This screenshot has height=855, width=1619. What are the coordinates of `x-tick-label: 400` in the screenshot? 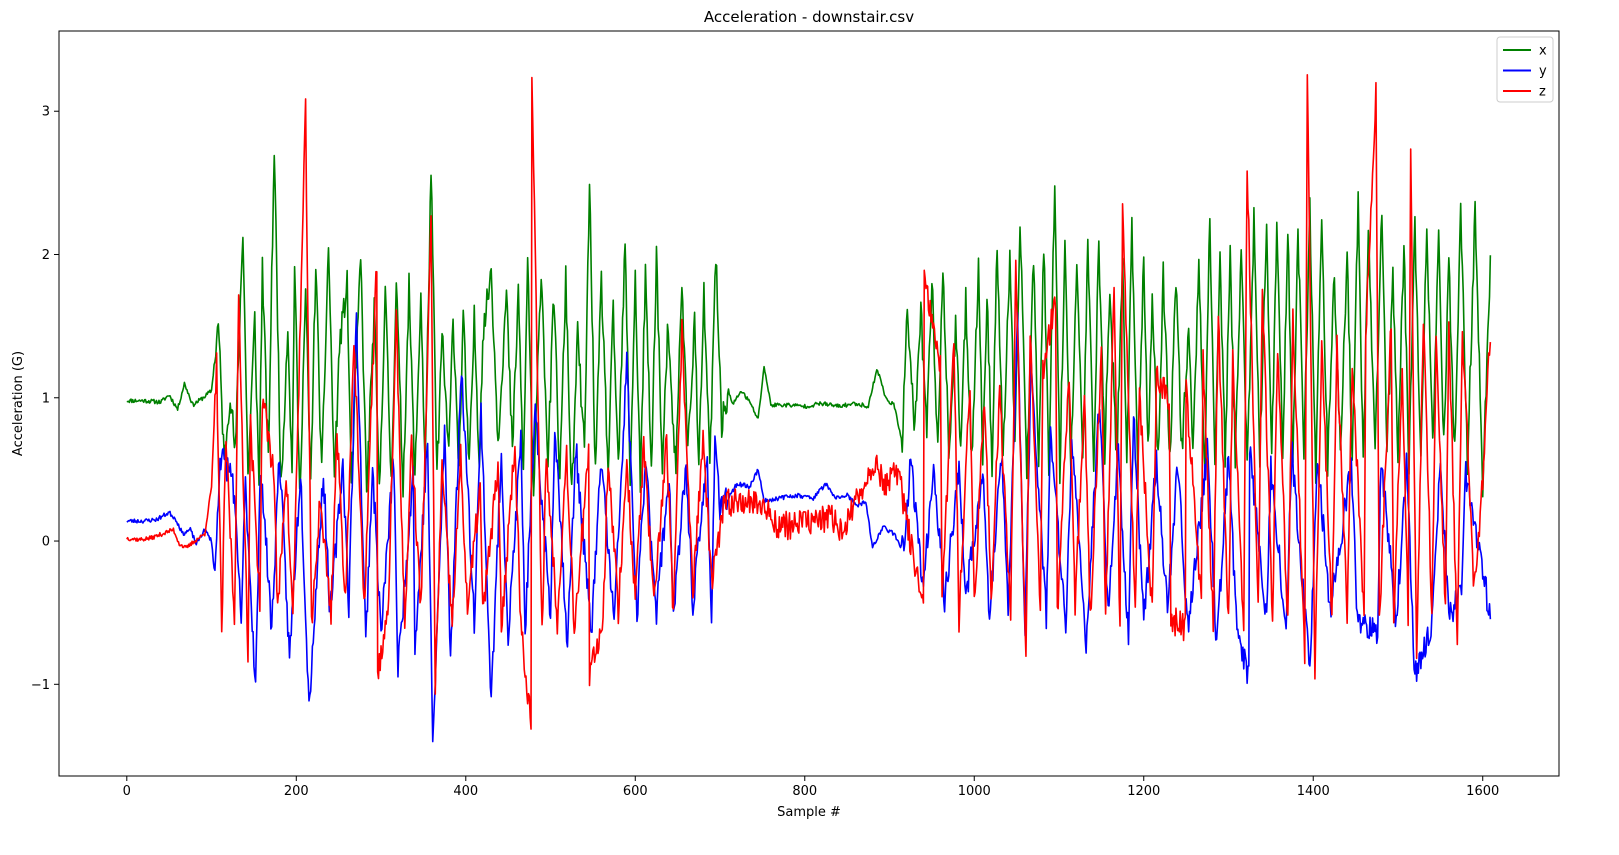 It's located at (465, 791).